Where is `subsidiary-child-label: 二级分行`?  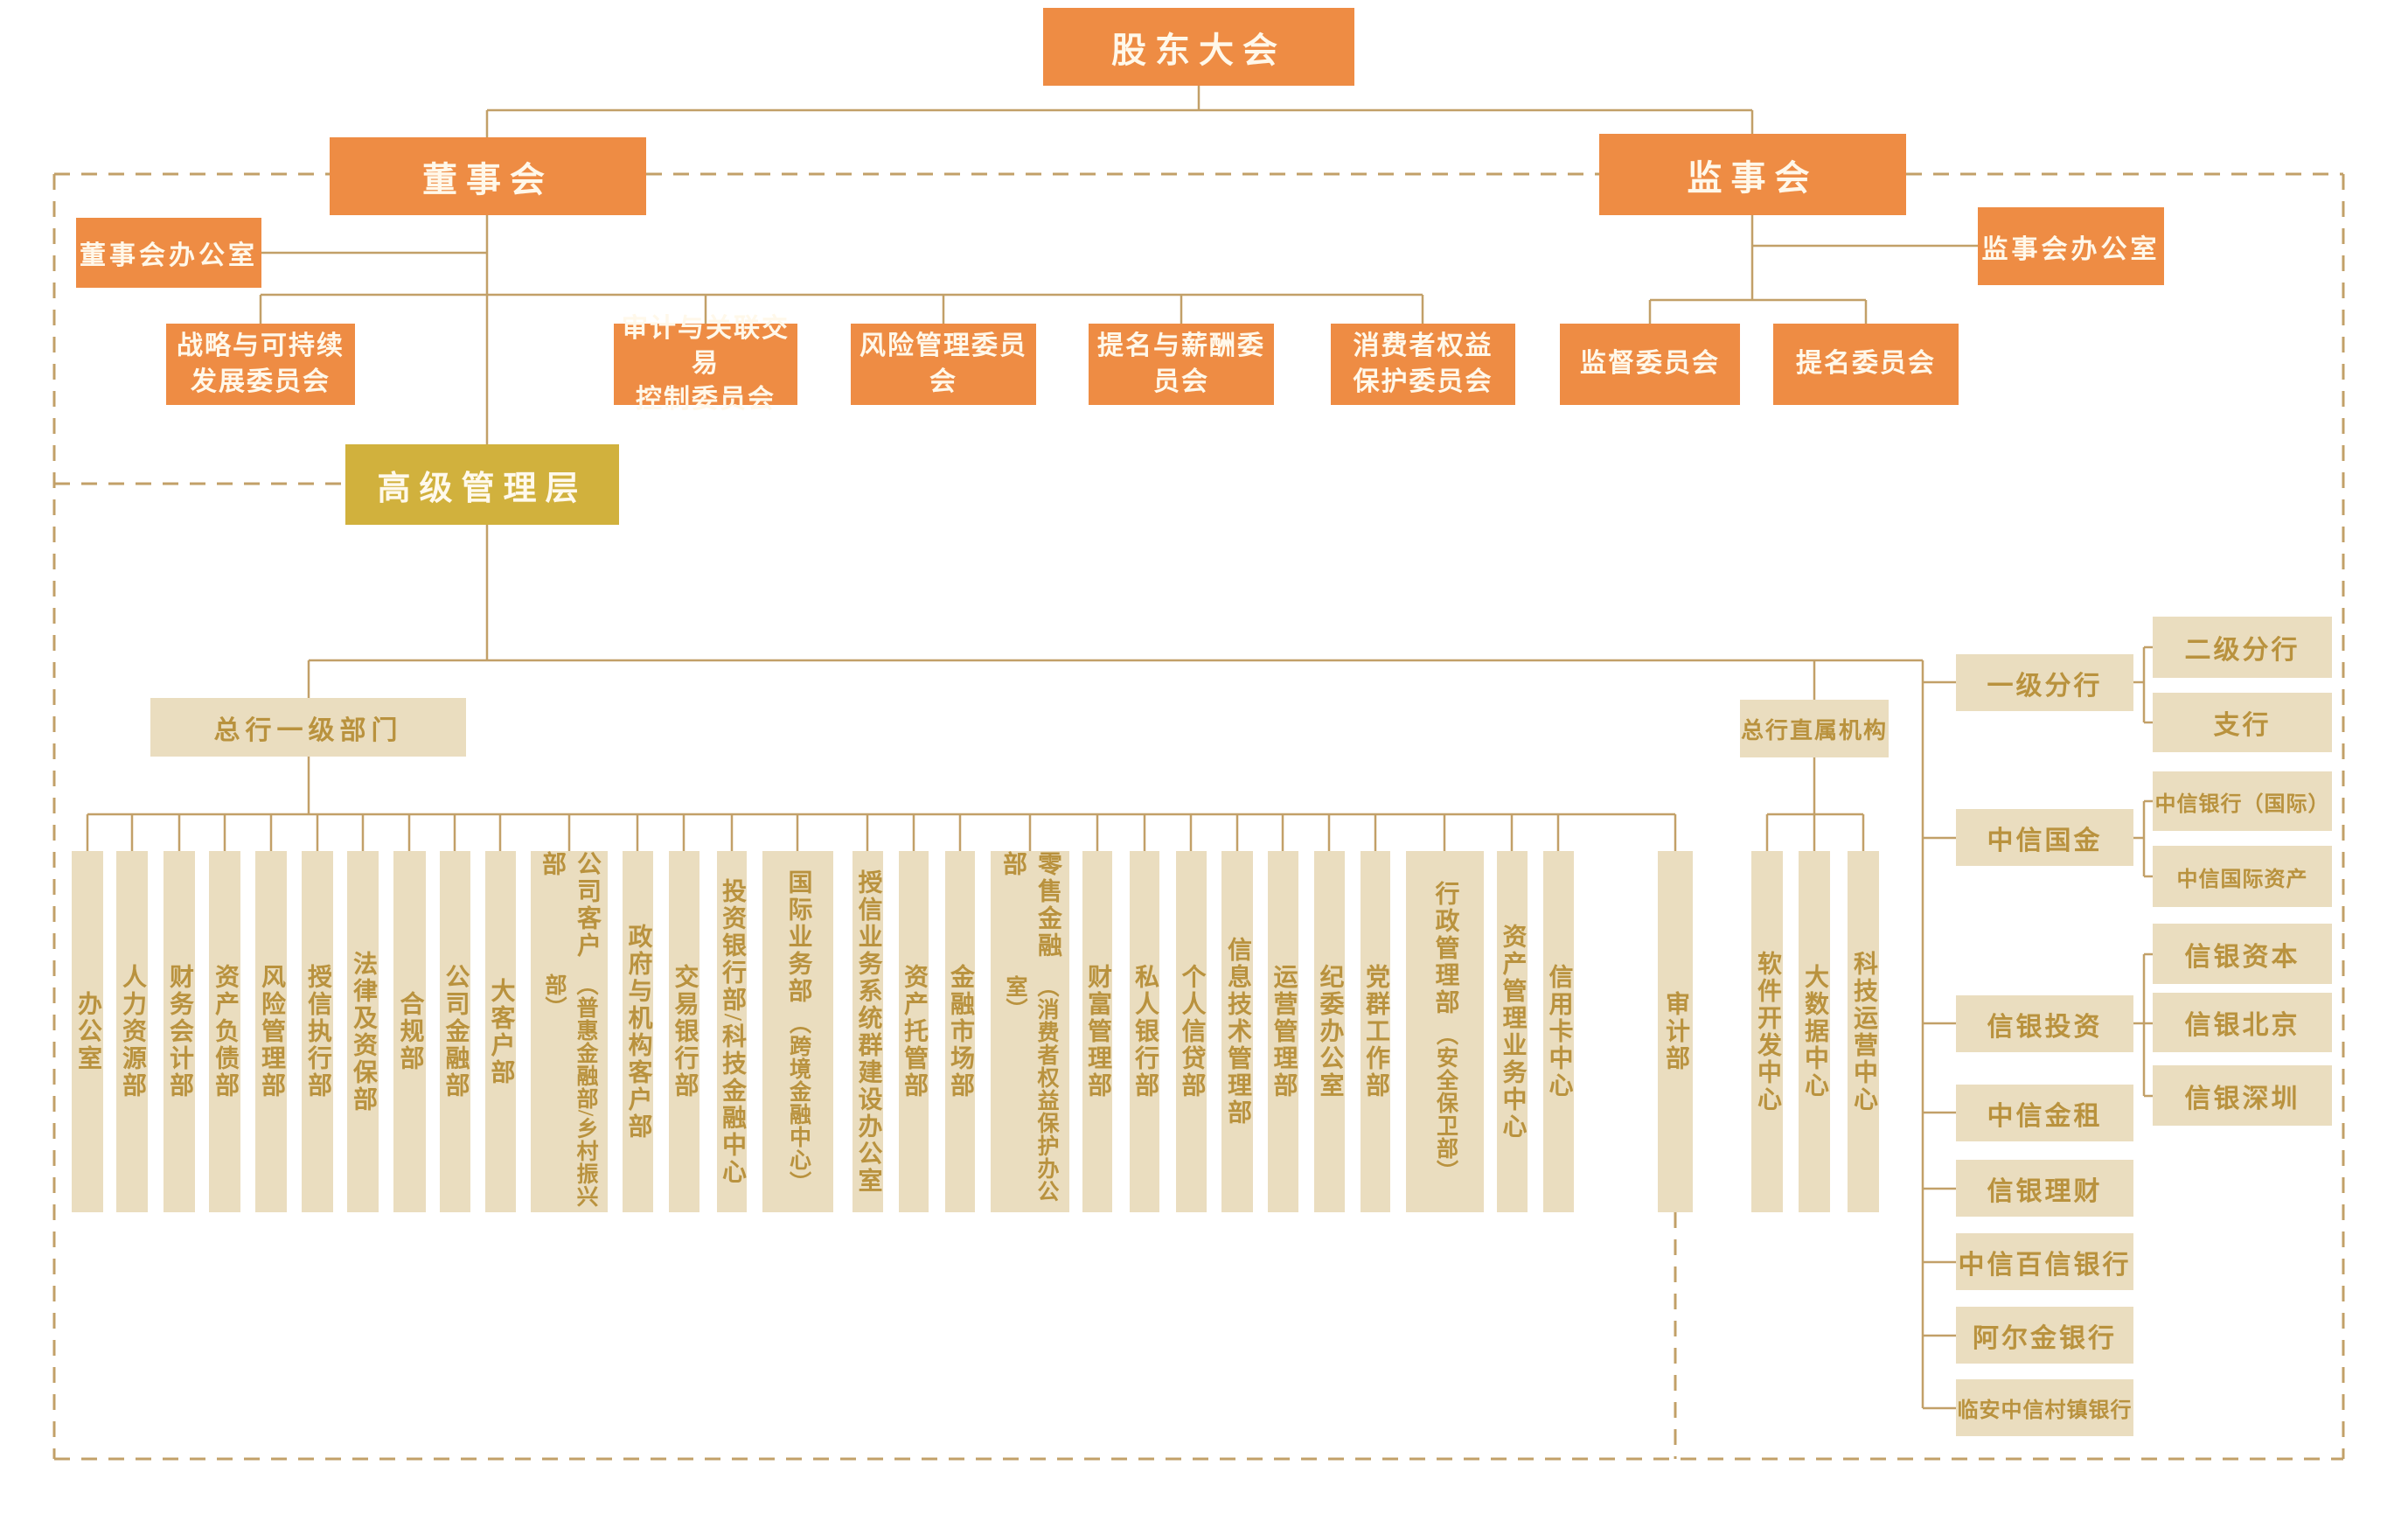 subsidiary-child-label: 二级分行 is located at coordinates (2242, 650).